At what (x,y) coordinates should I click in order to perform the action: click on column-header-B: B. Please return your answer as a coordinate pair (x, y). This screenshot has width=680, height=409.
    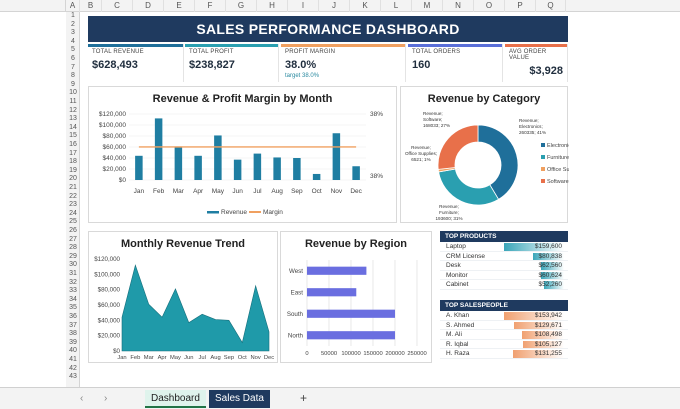
    Looking at the image, I should click on (91, 6).